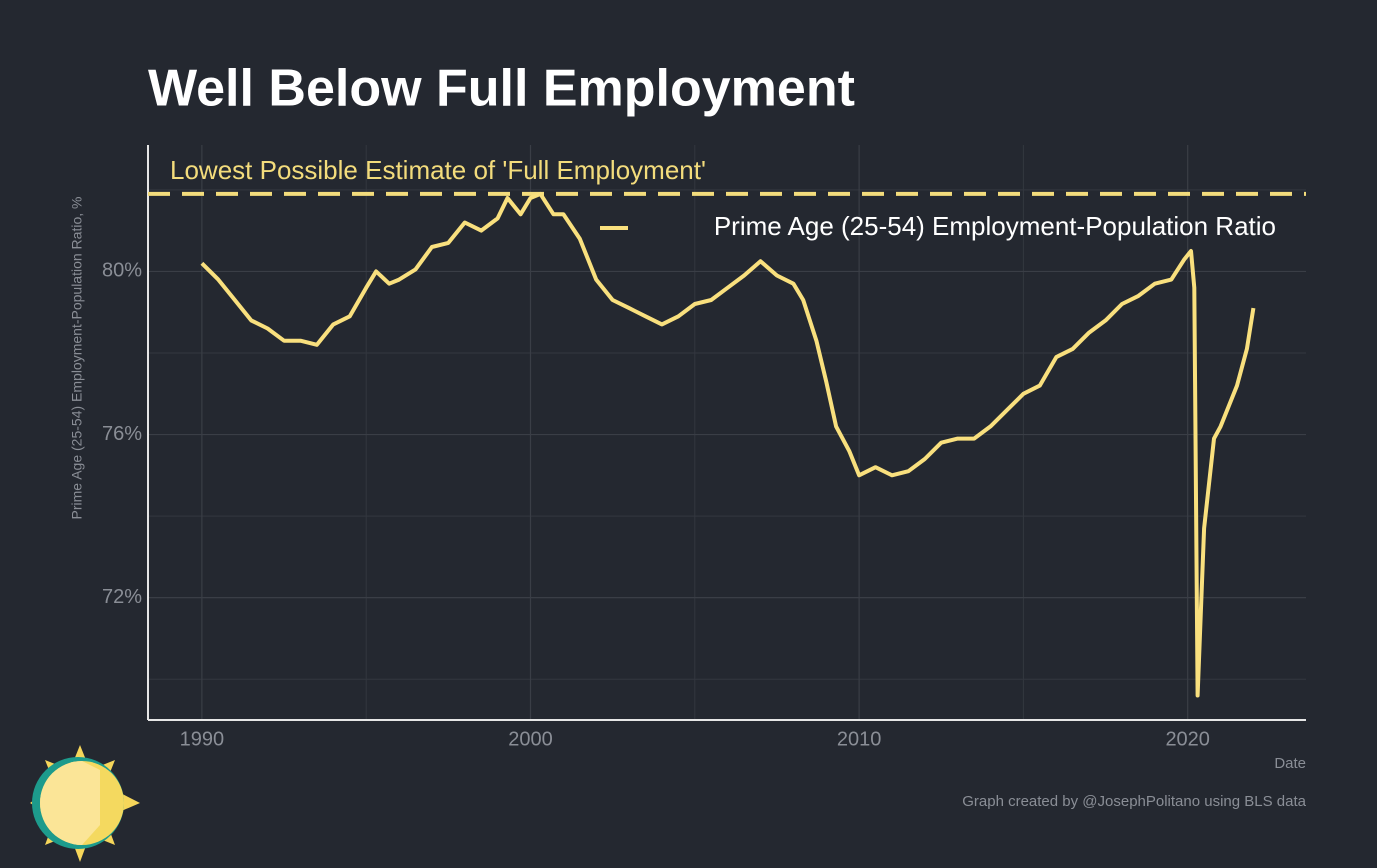  Describe the element at coordinates (1187, 739) in the screenshot. I see `x-tick-label: 2020` at that location.